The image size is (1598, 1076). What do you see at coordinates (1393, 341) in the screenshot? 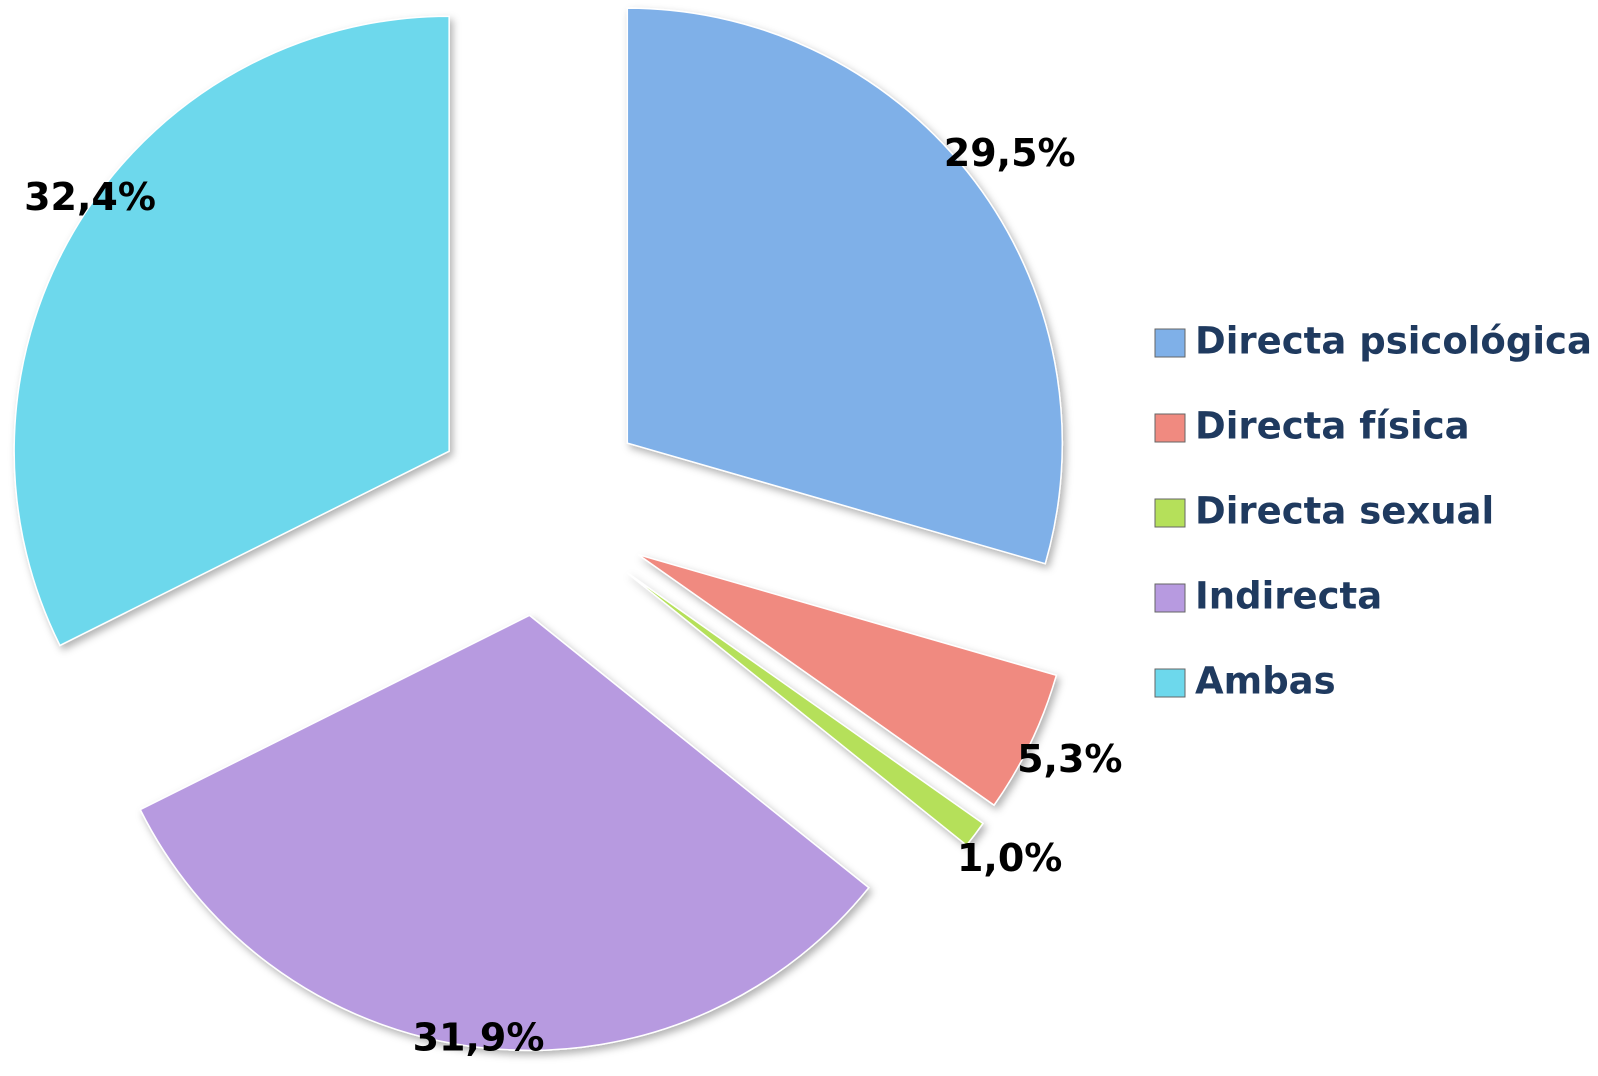
I see `legend-label: Directa psicológica` at bounding box center [1393, 341].